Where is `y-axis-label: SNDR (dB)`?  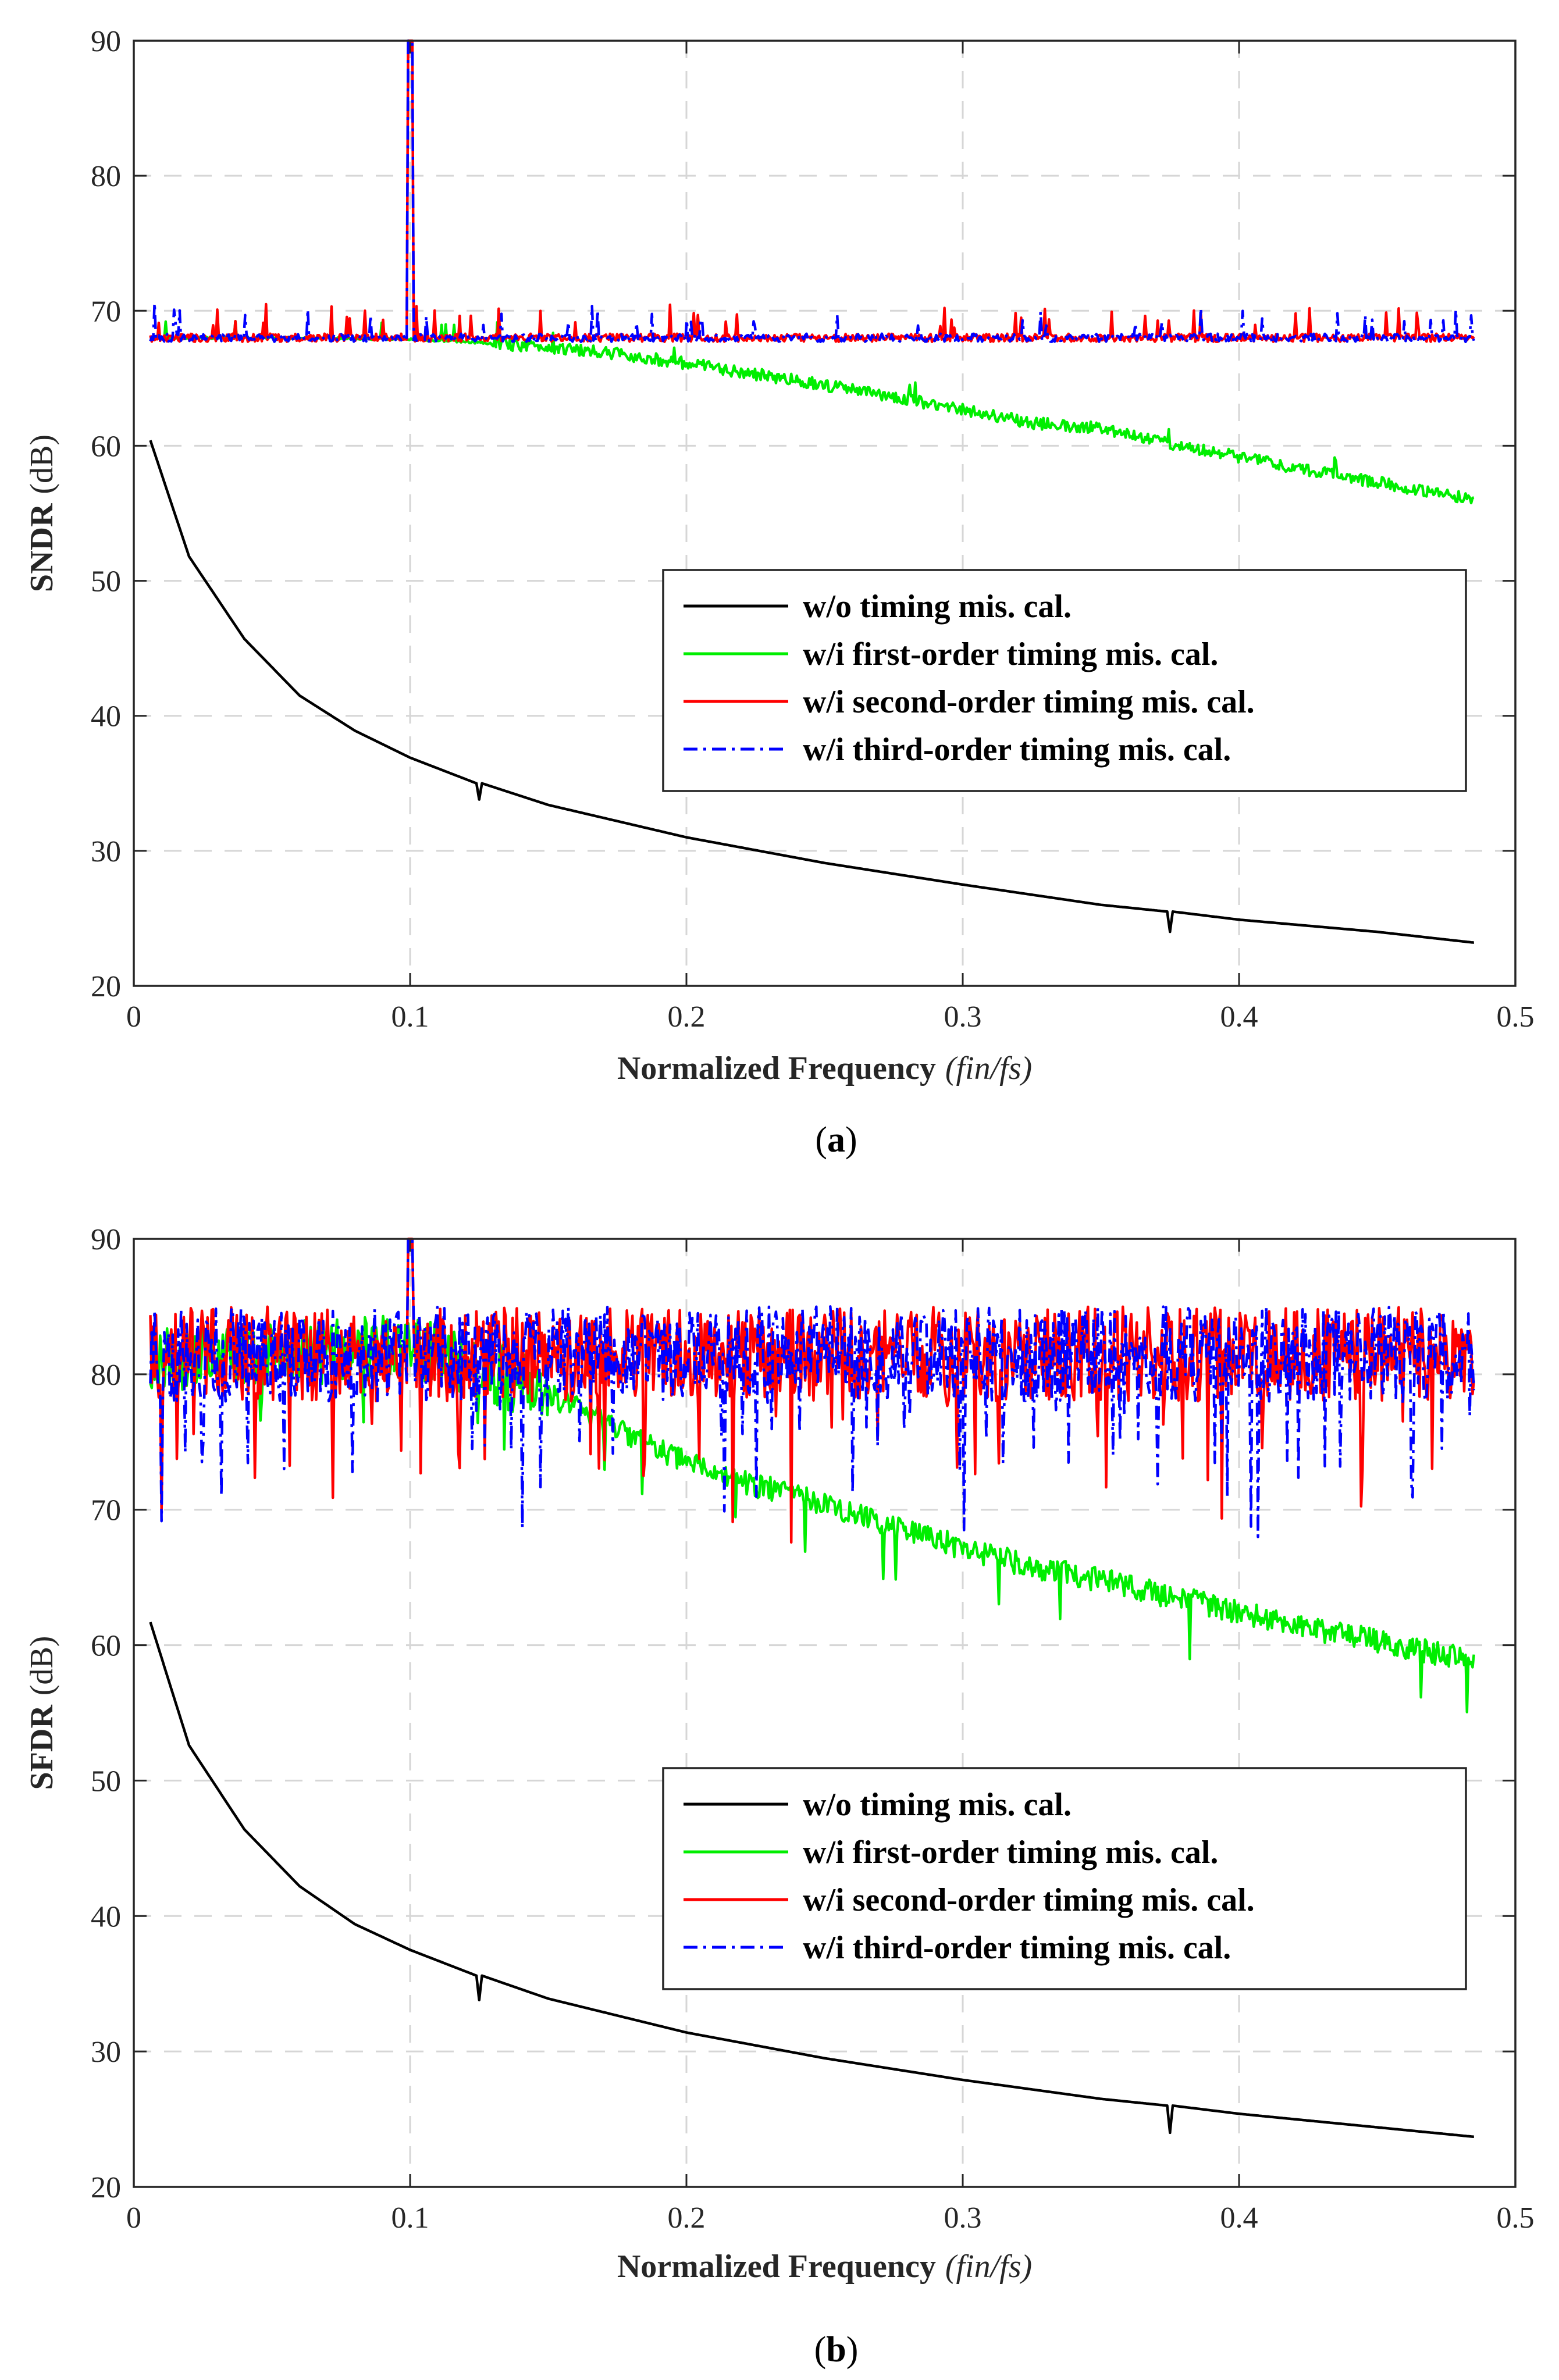
y-axis-label: SNDR (dB) is located at coordinates (42, 513).